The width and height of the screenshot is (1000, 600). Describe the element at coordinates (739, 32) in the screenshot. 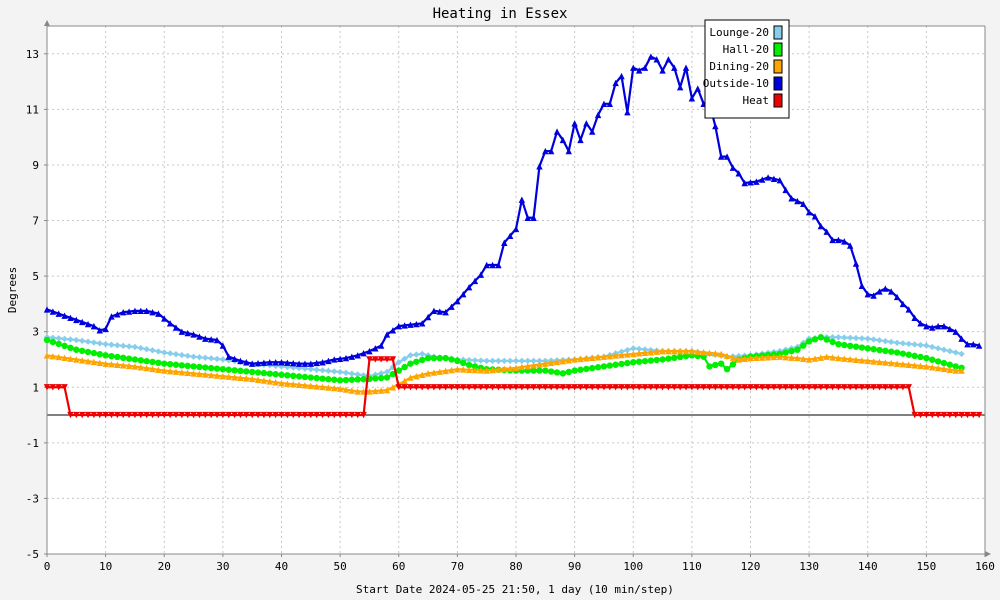

I see `legend-label-lounge-20: Lounge-20` at that location.